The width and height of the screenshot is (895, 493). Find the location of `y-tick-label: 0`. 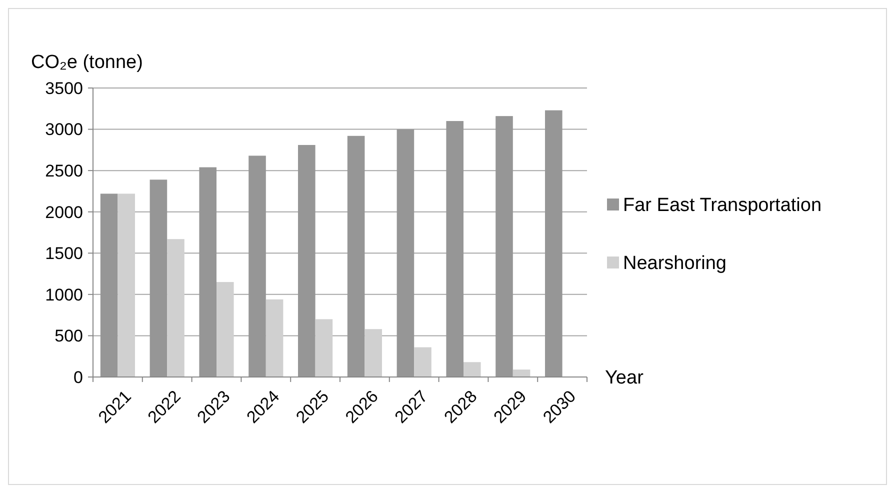

y-tick-label: 0 is located at coordinates (78, 377).